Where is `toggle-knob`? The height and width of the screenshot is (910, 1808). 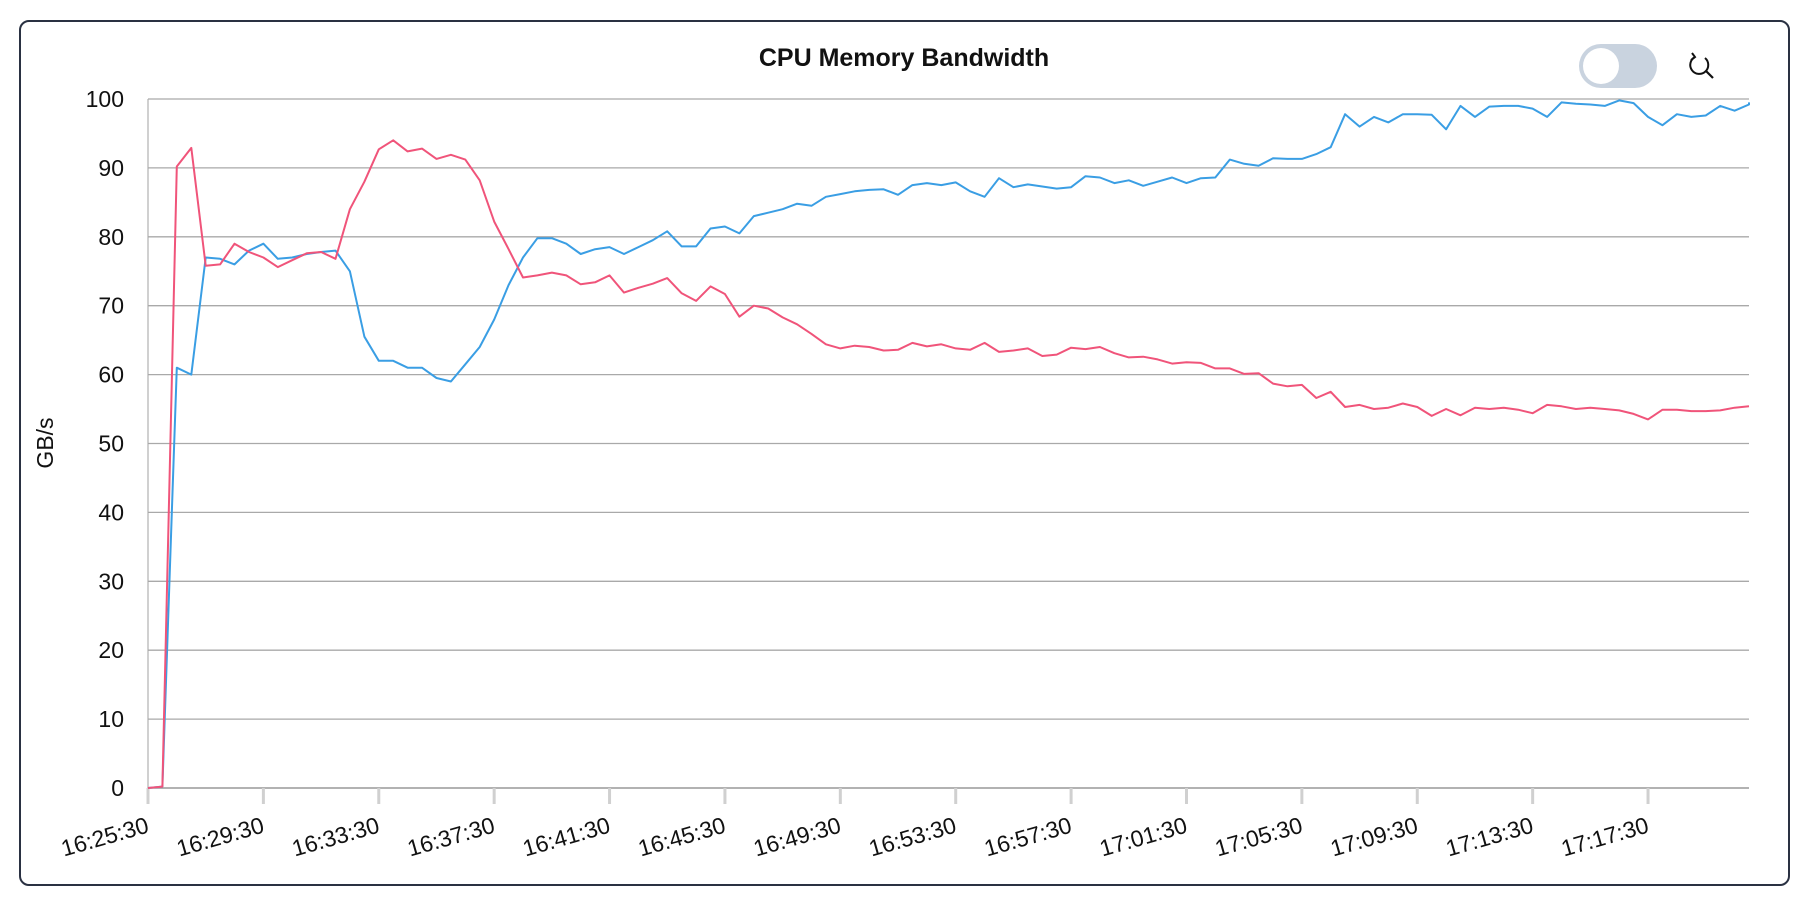 toggle-knob is located at coordinates (1601, 66).